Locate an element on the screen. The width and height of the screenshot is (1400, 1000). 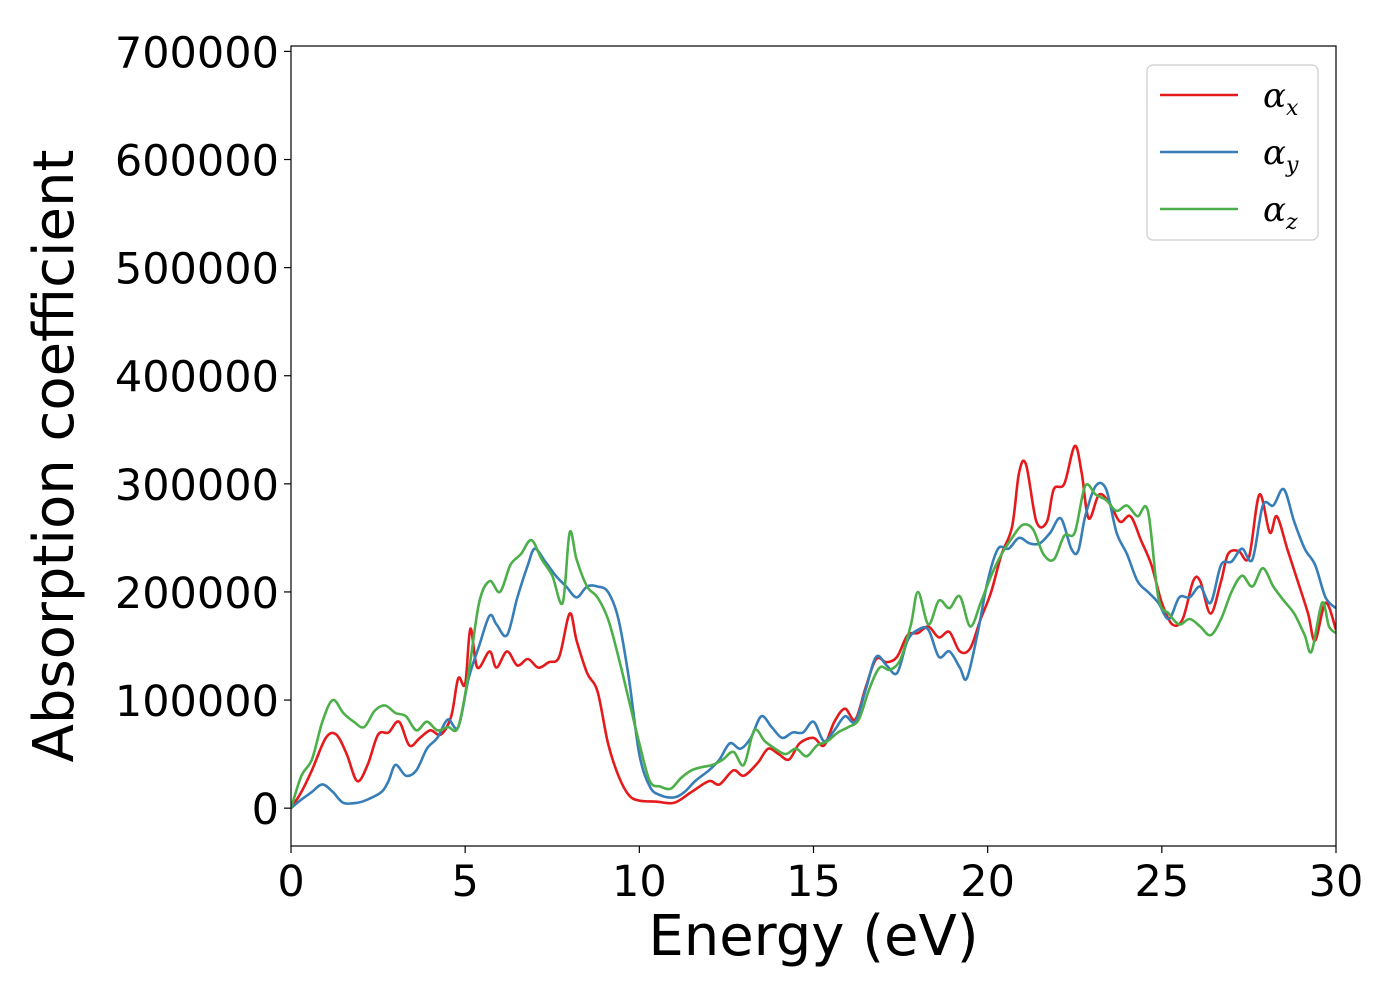
y-tick-label: 200000 is located at coordinates (197, 594).